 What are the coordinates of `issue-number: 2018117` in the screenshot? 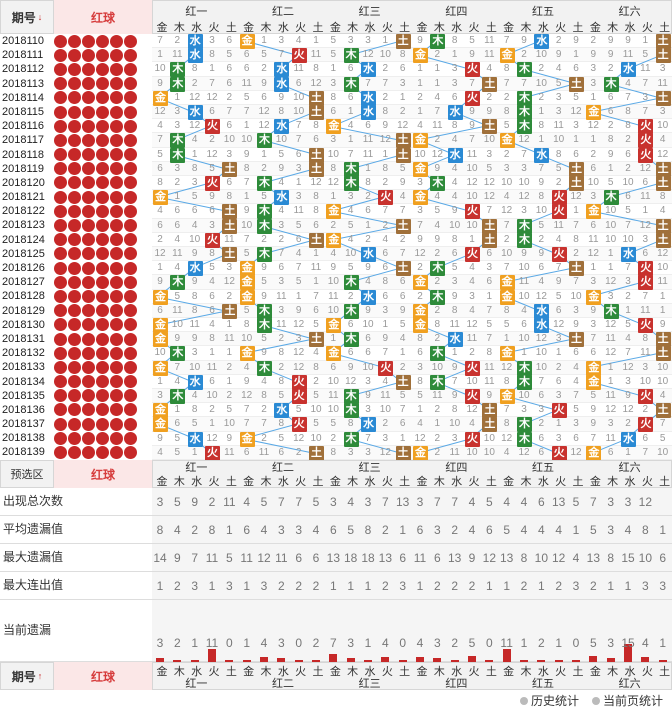 It's located at (23, 140).